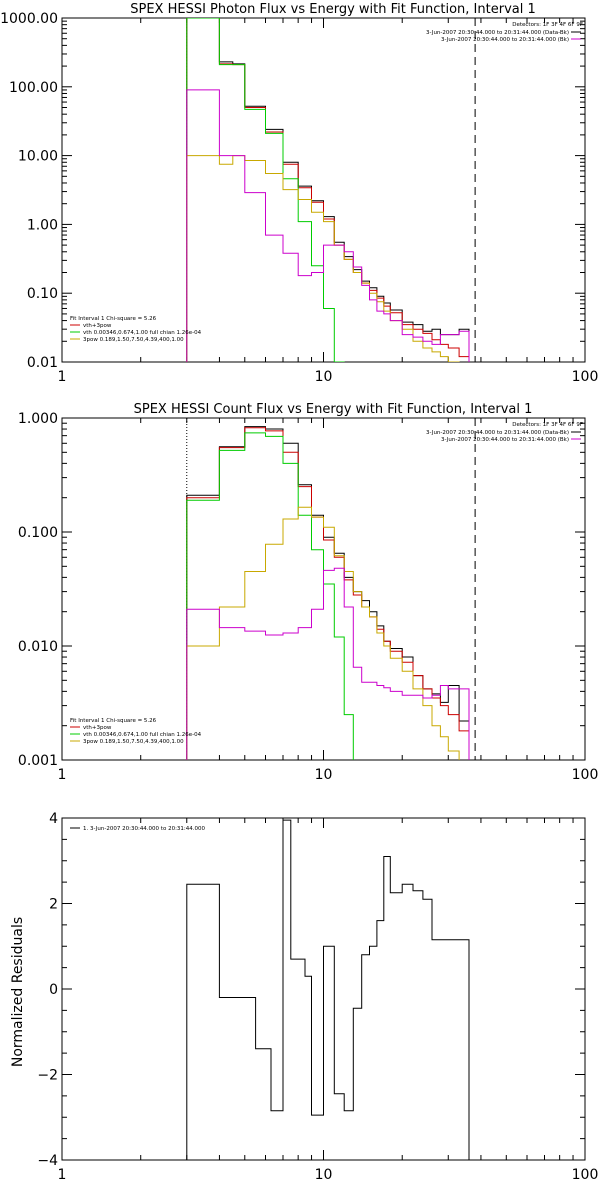 Image resolution: width=600 pixels, height=1200 pixels. Describe the element at coordinates (42, 225) in the screenshot. I see `y-tick-label: 1.00` at that location.